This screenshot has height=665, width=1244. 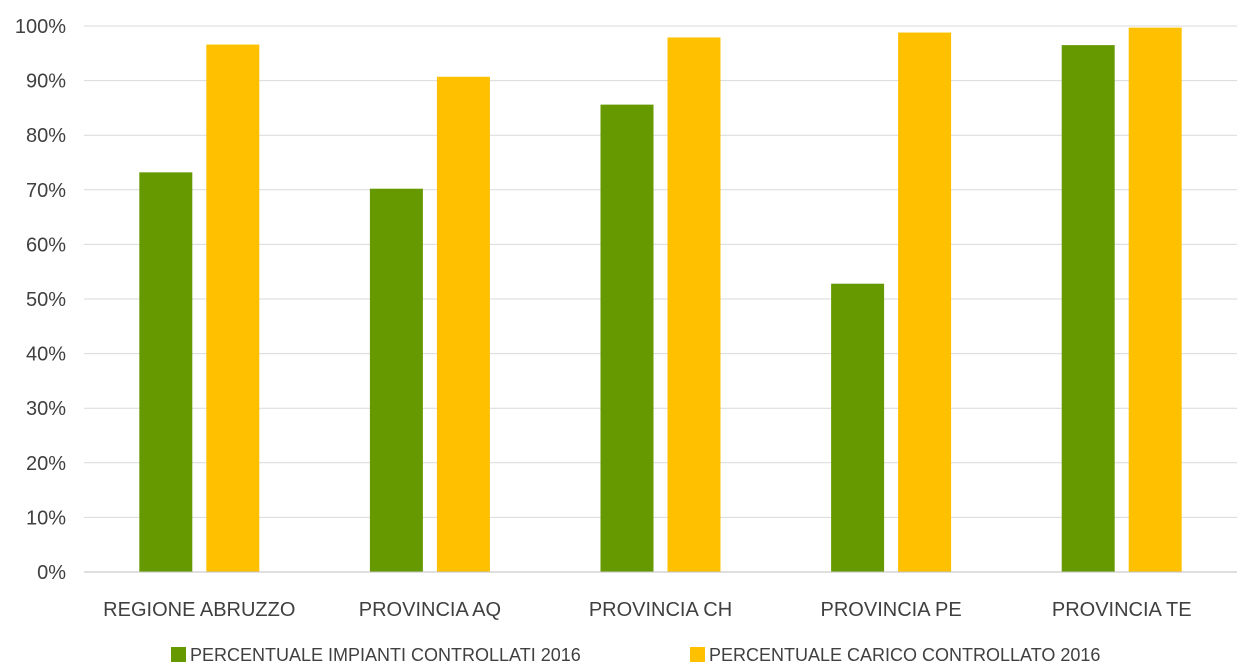 I want to click on y-axis: 0% 10% 20% 30% 40% 50% 60% 70% 80% 90% 100%, so click(x=40, y=300).